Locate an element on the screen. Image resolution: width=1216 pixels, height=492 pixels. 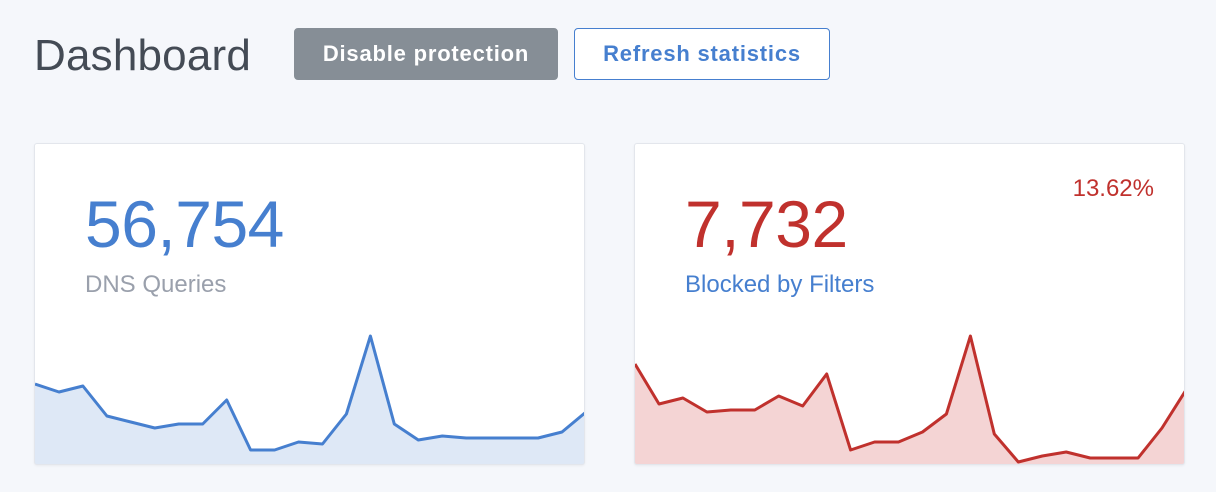
blocked-label: Blocked by Filters is located at coordinates (780, 284).